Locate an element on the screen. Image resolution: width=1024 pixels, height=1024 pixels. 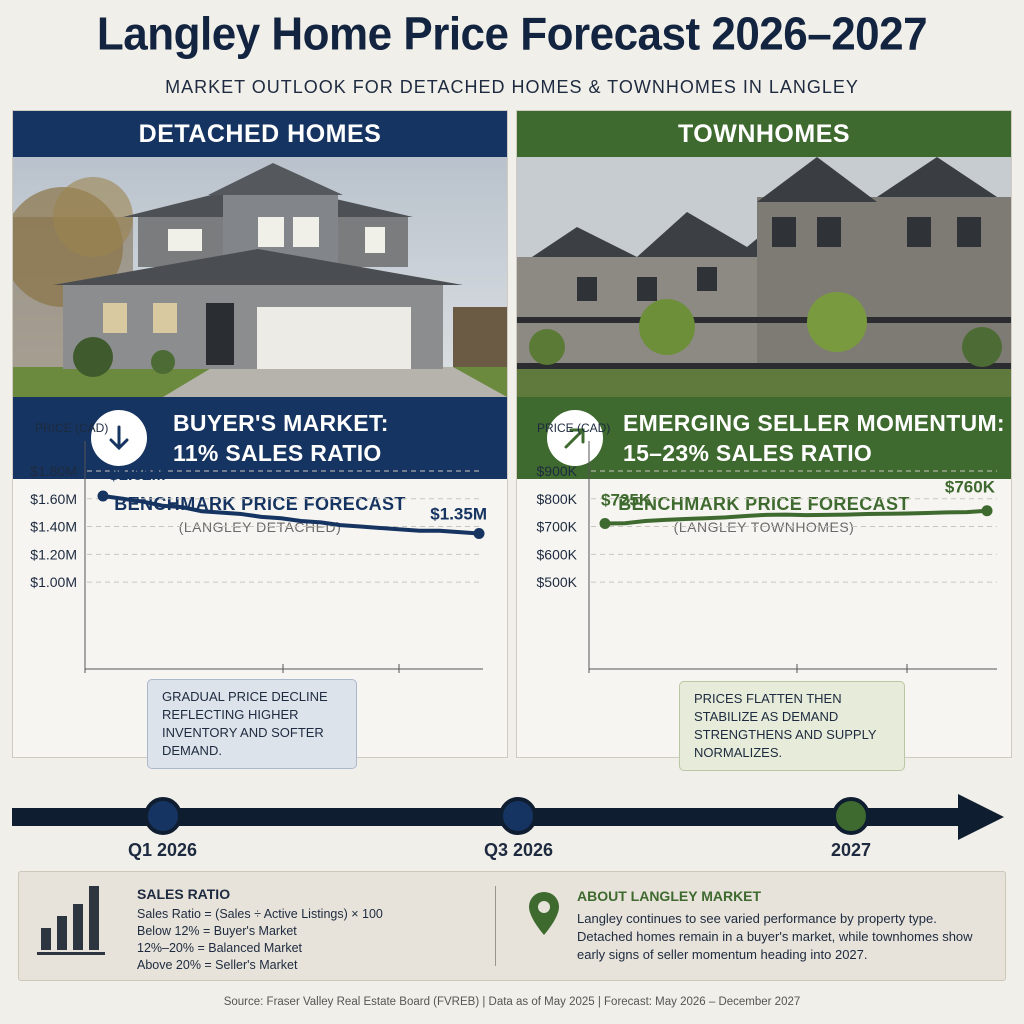
detached-y-tick-label-4: $1.80M is located at coordinates (53, 471).